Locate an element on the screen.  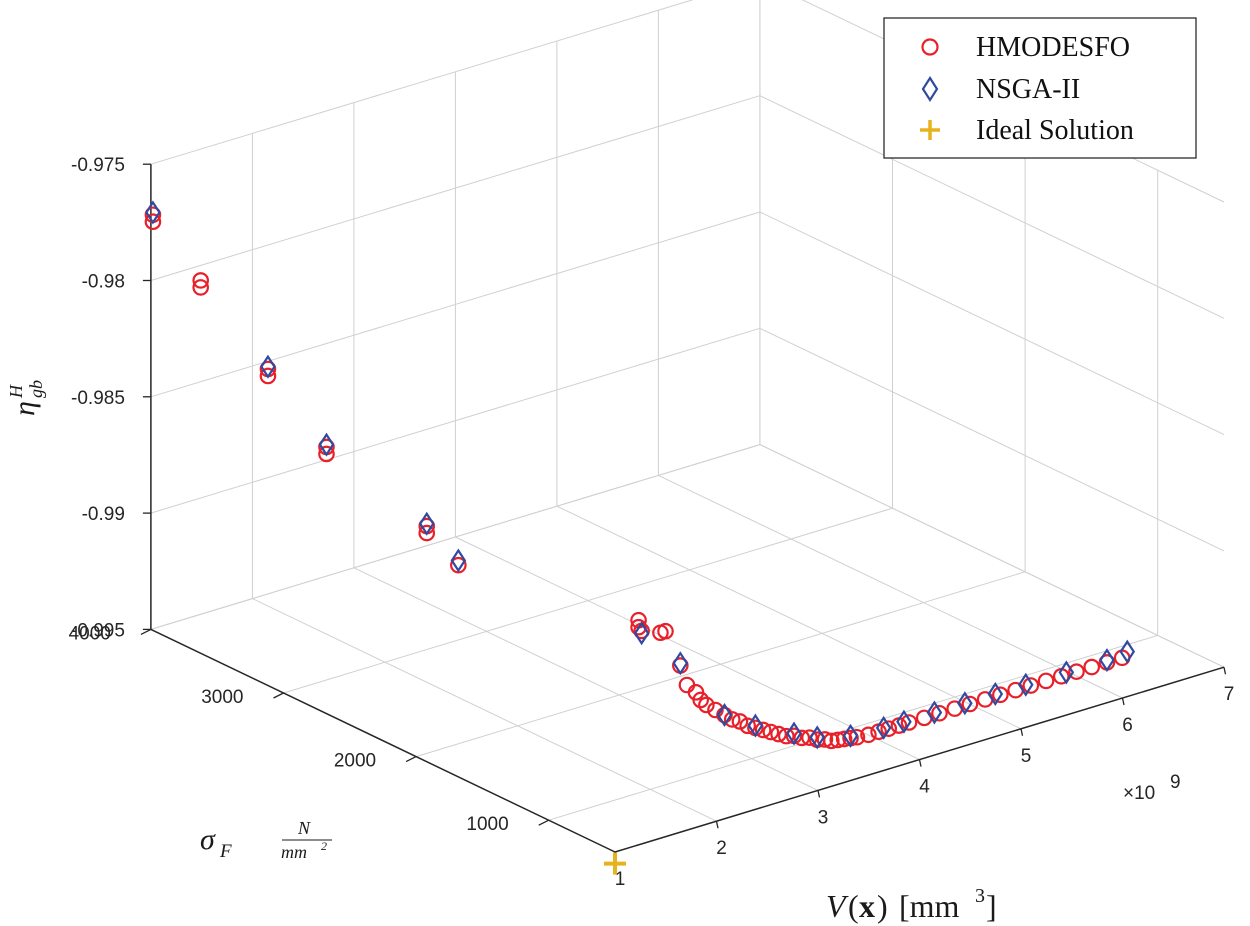
z-tick-label: -0.985 is located at coordinates (98, 398).